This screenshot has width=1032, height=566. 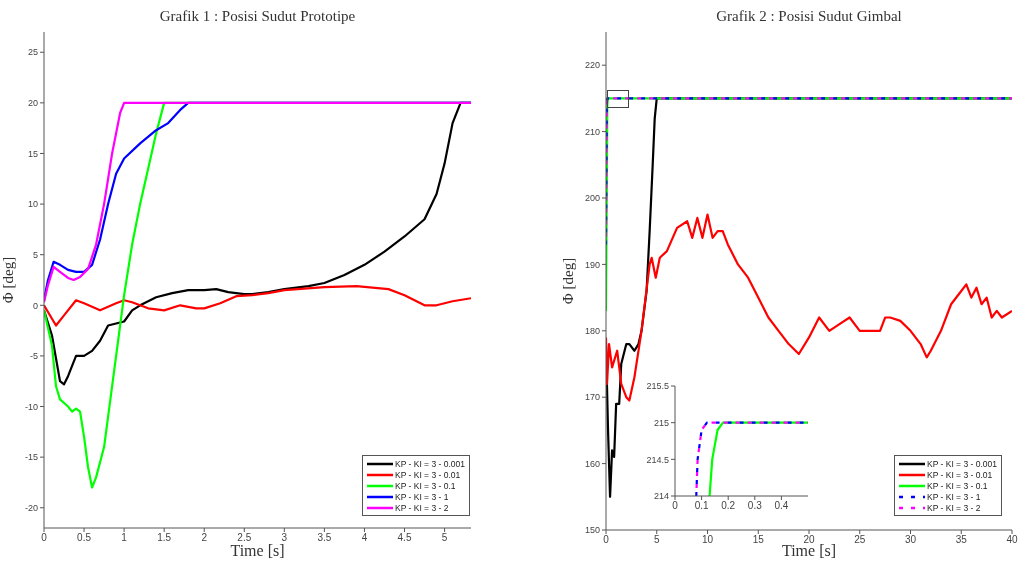 What do you see at coordinates (592, 463) in the screenshot?
I see `y-tick-label: 160` at bounding box center [592, 463].